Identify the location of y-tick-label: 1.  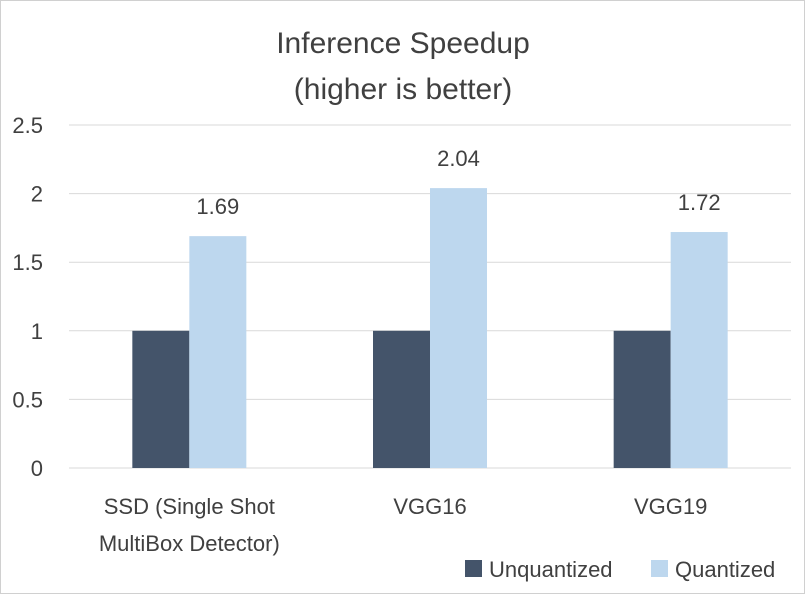
(37, 331).